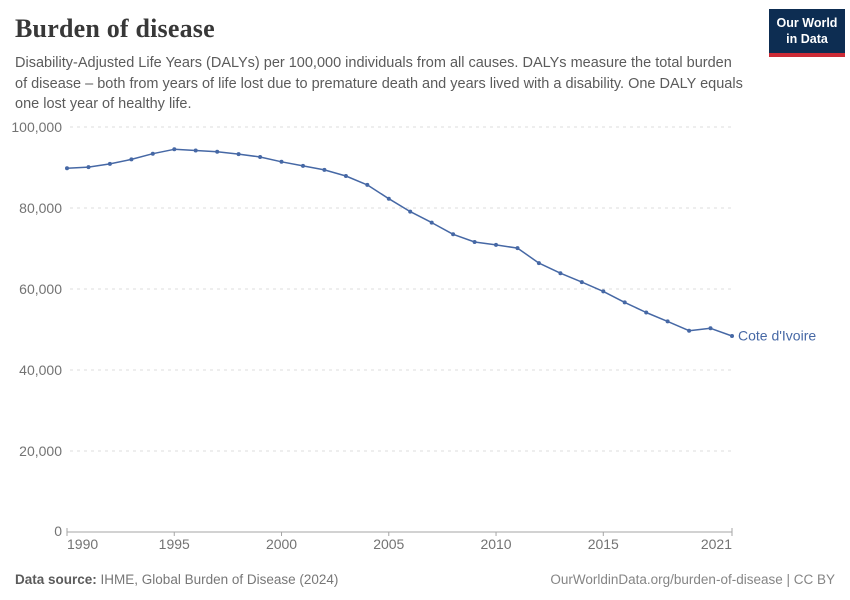 This screenshot has width=850, height=600. What do you see at coordinates (82, 544) in the screenshot?
I see `x-tick-label: 1990` at bounding box center [82, 544].